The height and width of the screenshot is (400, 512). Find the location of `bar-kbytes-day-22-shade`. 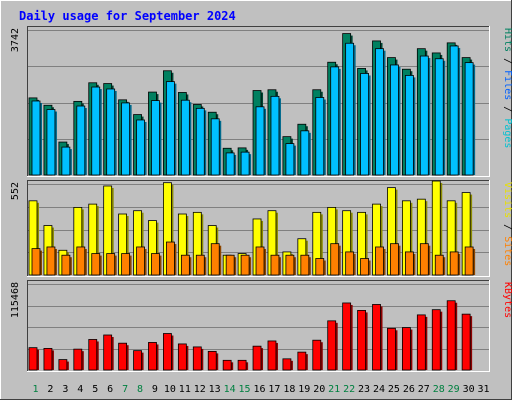

bar-kbytes-day-22-shade is located at coordinates (351, 337).